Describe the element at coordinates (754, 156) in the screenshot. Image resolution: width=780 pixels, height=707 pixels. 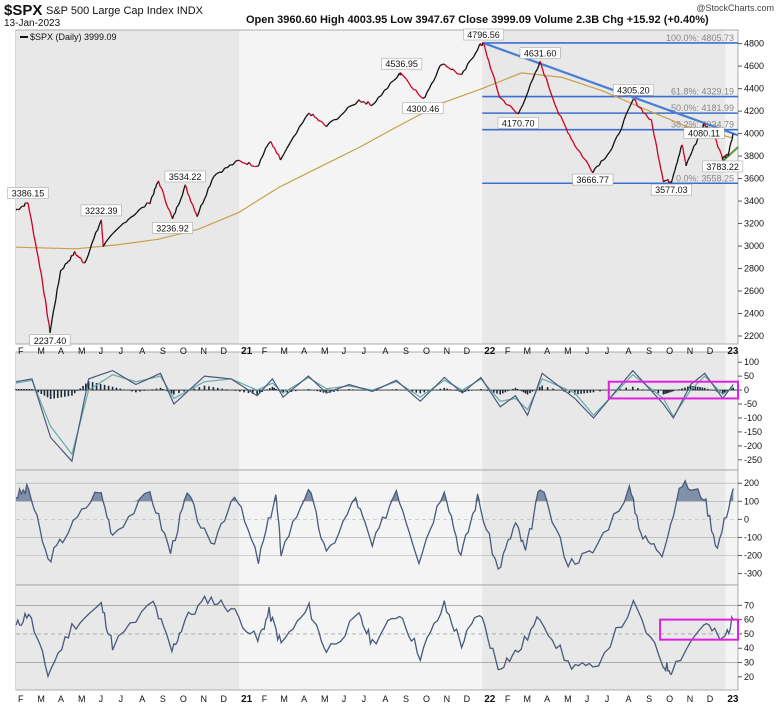
I see `price-axis-label: 3800` at that location.